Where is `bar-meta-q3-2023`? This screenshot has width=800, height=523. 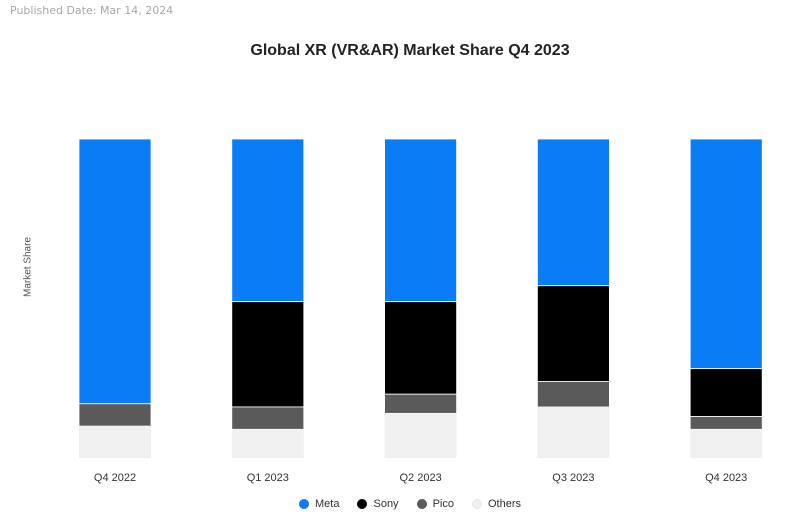
bar-meta-q3-2023 is located at coordinates (573, 212).